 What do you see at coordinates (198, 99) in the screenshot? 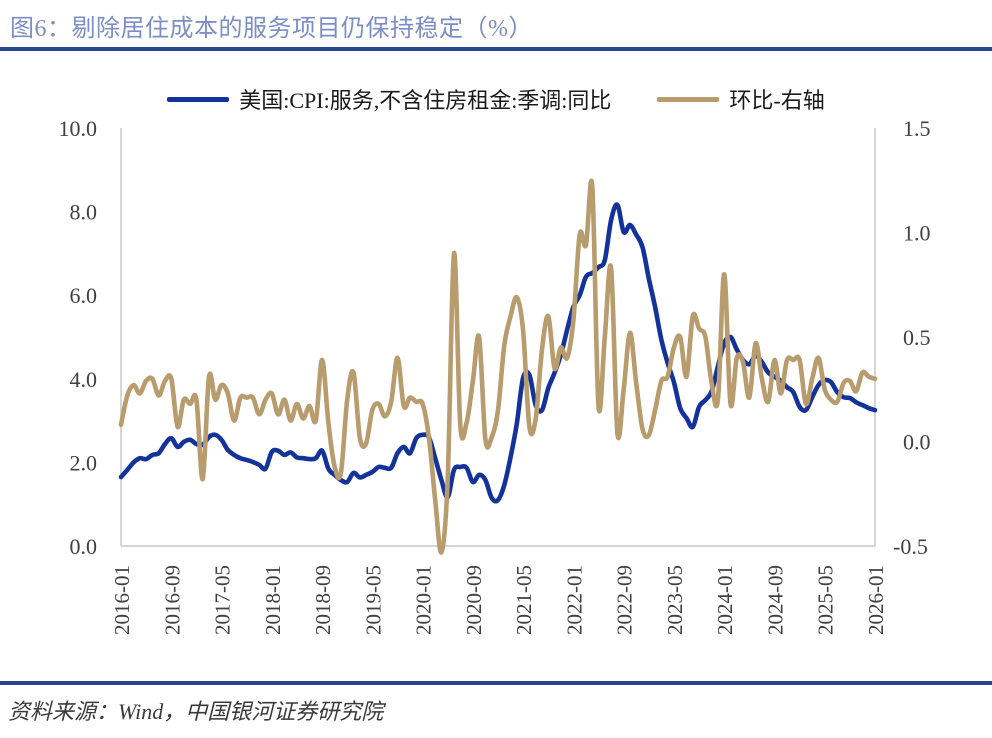
I see `yoy-line-swatch` at bounding box center [198, 99].